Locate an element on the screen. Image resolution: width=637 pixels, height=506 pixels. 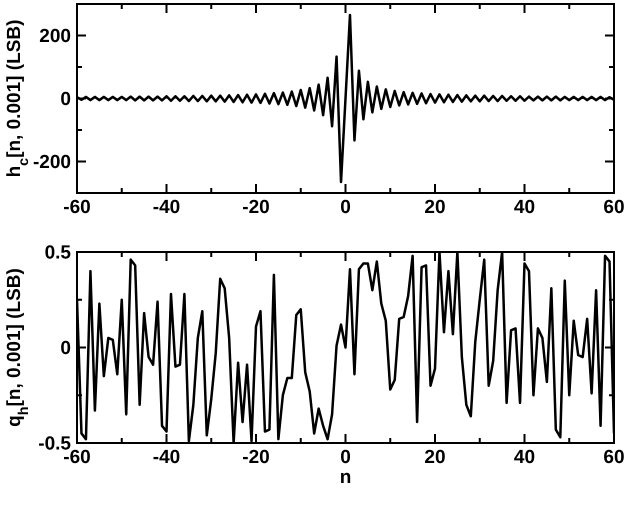
y-tick-label: 0.5 is located at coordinates (58, 253).